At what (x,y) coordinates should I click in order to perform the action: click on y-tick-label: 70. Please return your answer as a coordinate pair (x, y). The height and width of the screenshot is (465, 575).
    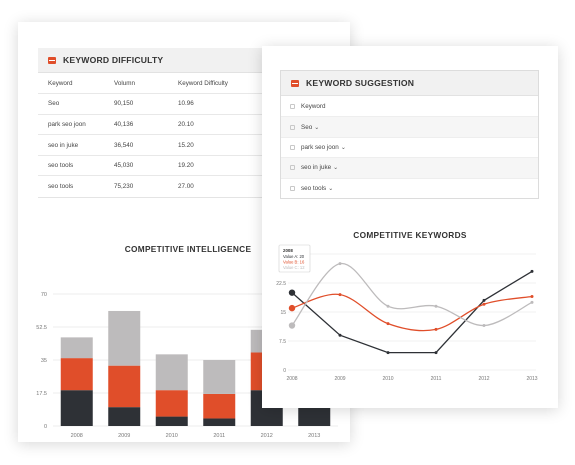
    Looking at the image, I should click on (44, 295).